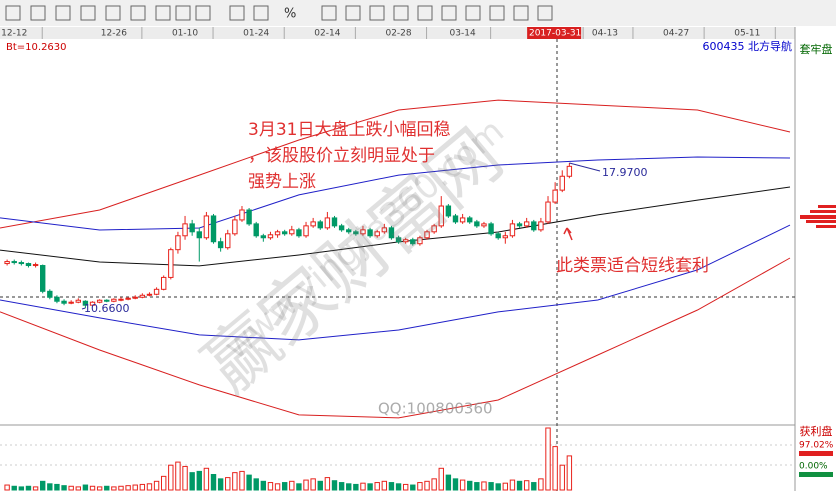 This screenshot has width=836, height=495. I want to click on annotation-arrow, so click(568, 234).